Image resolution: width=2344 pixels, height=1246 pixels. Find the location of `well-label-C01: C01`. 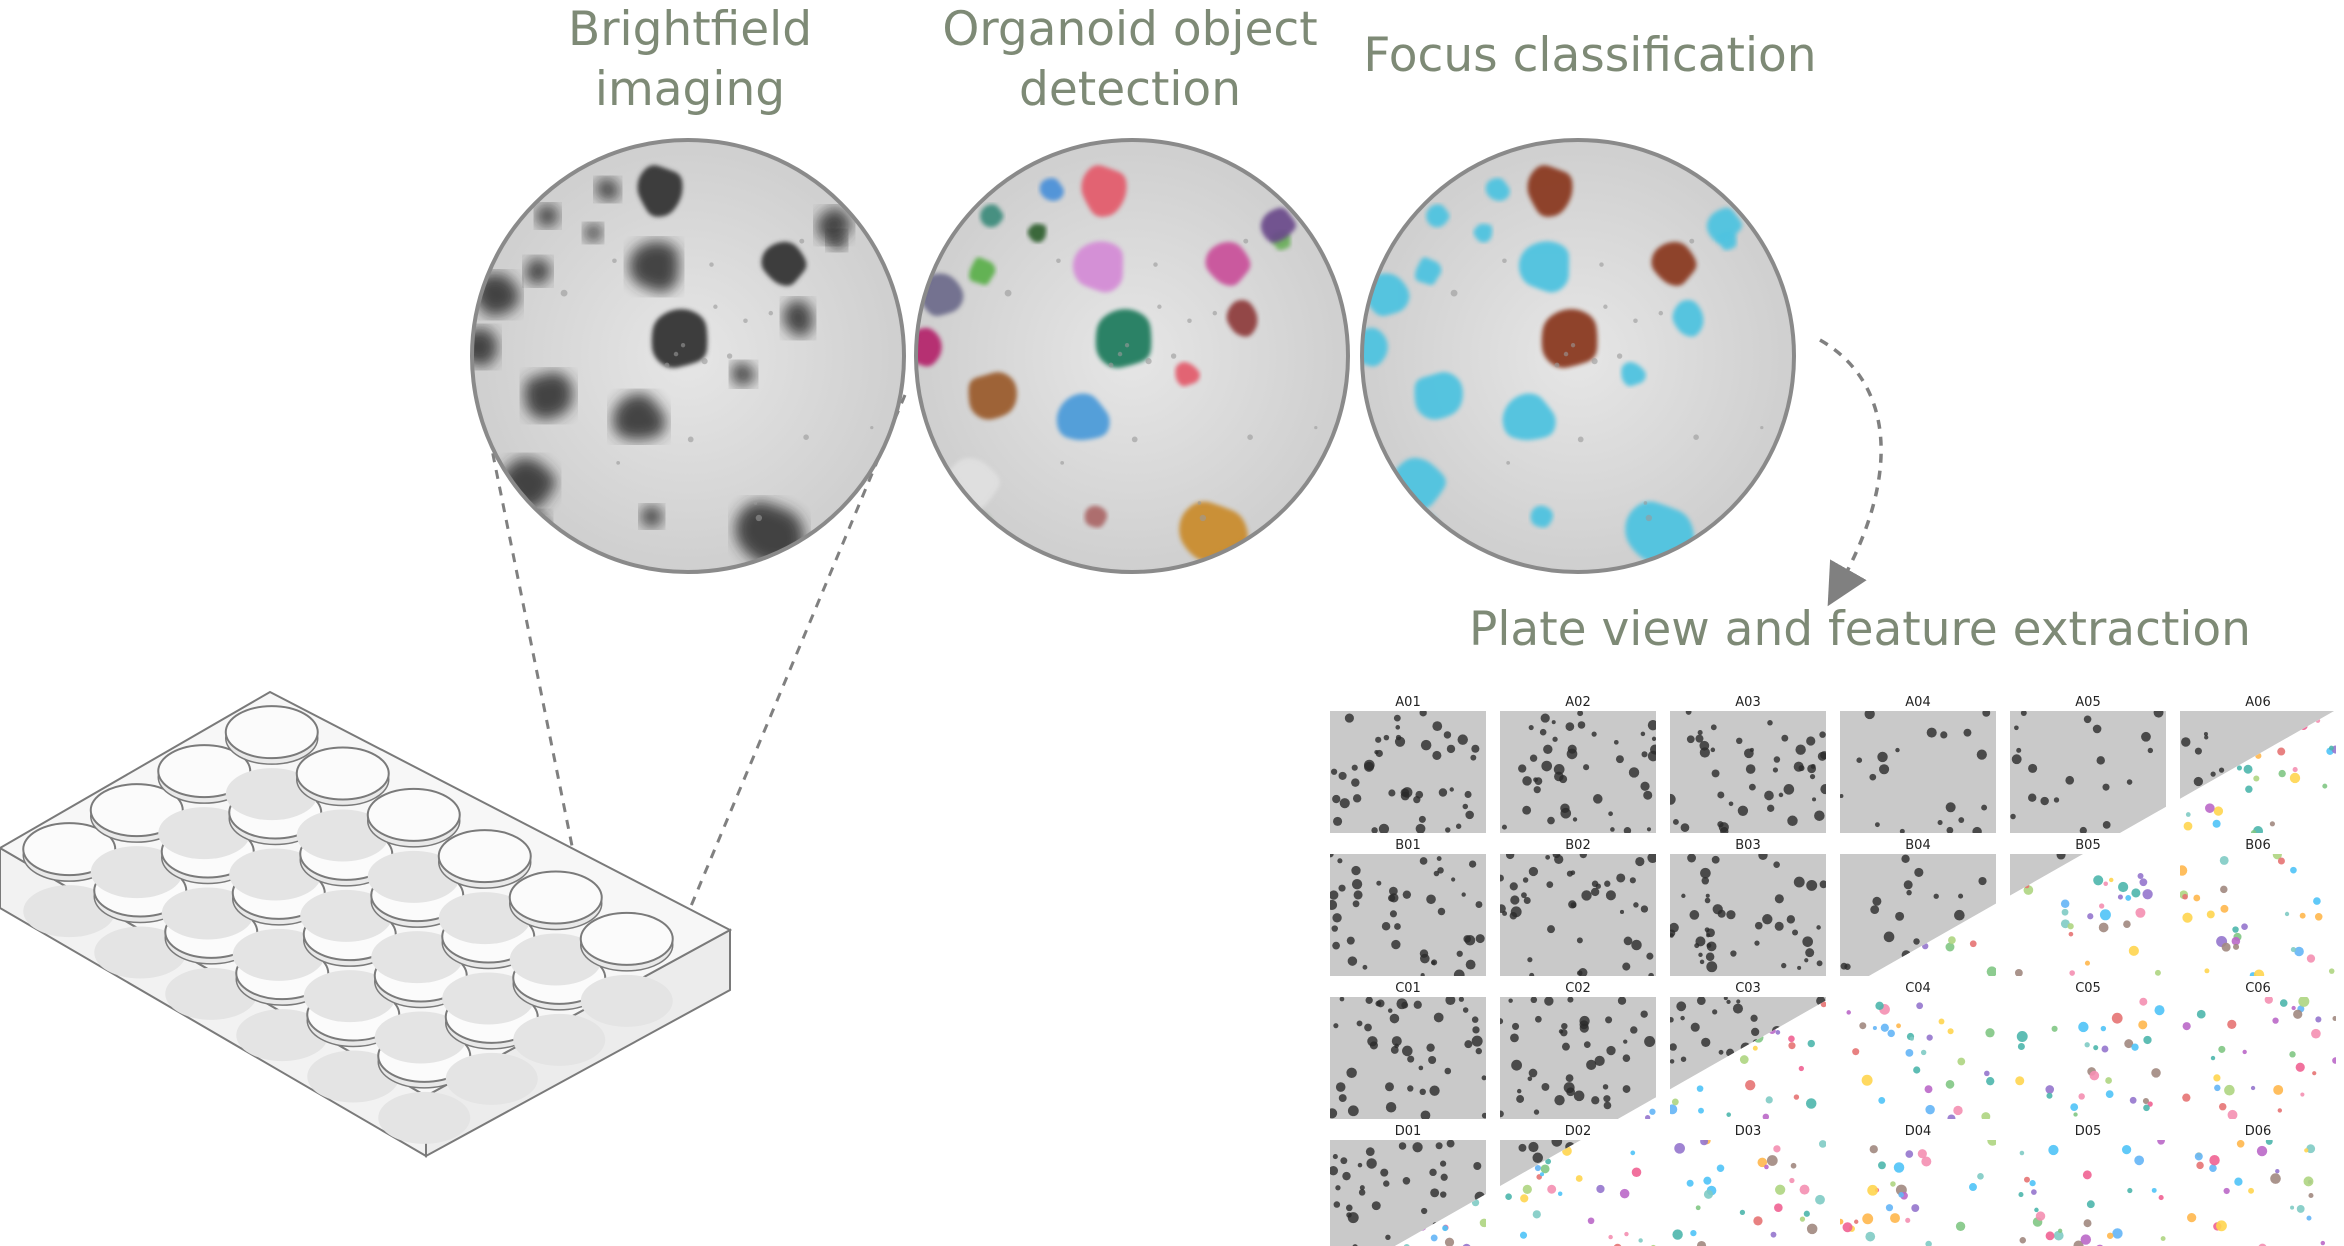

well-label-C01: C01 is located at coordinates (1408, 988).